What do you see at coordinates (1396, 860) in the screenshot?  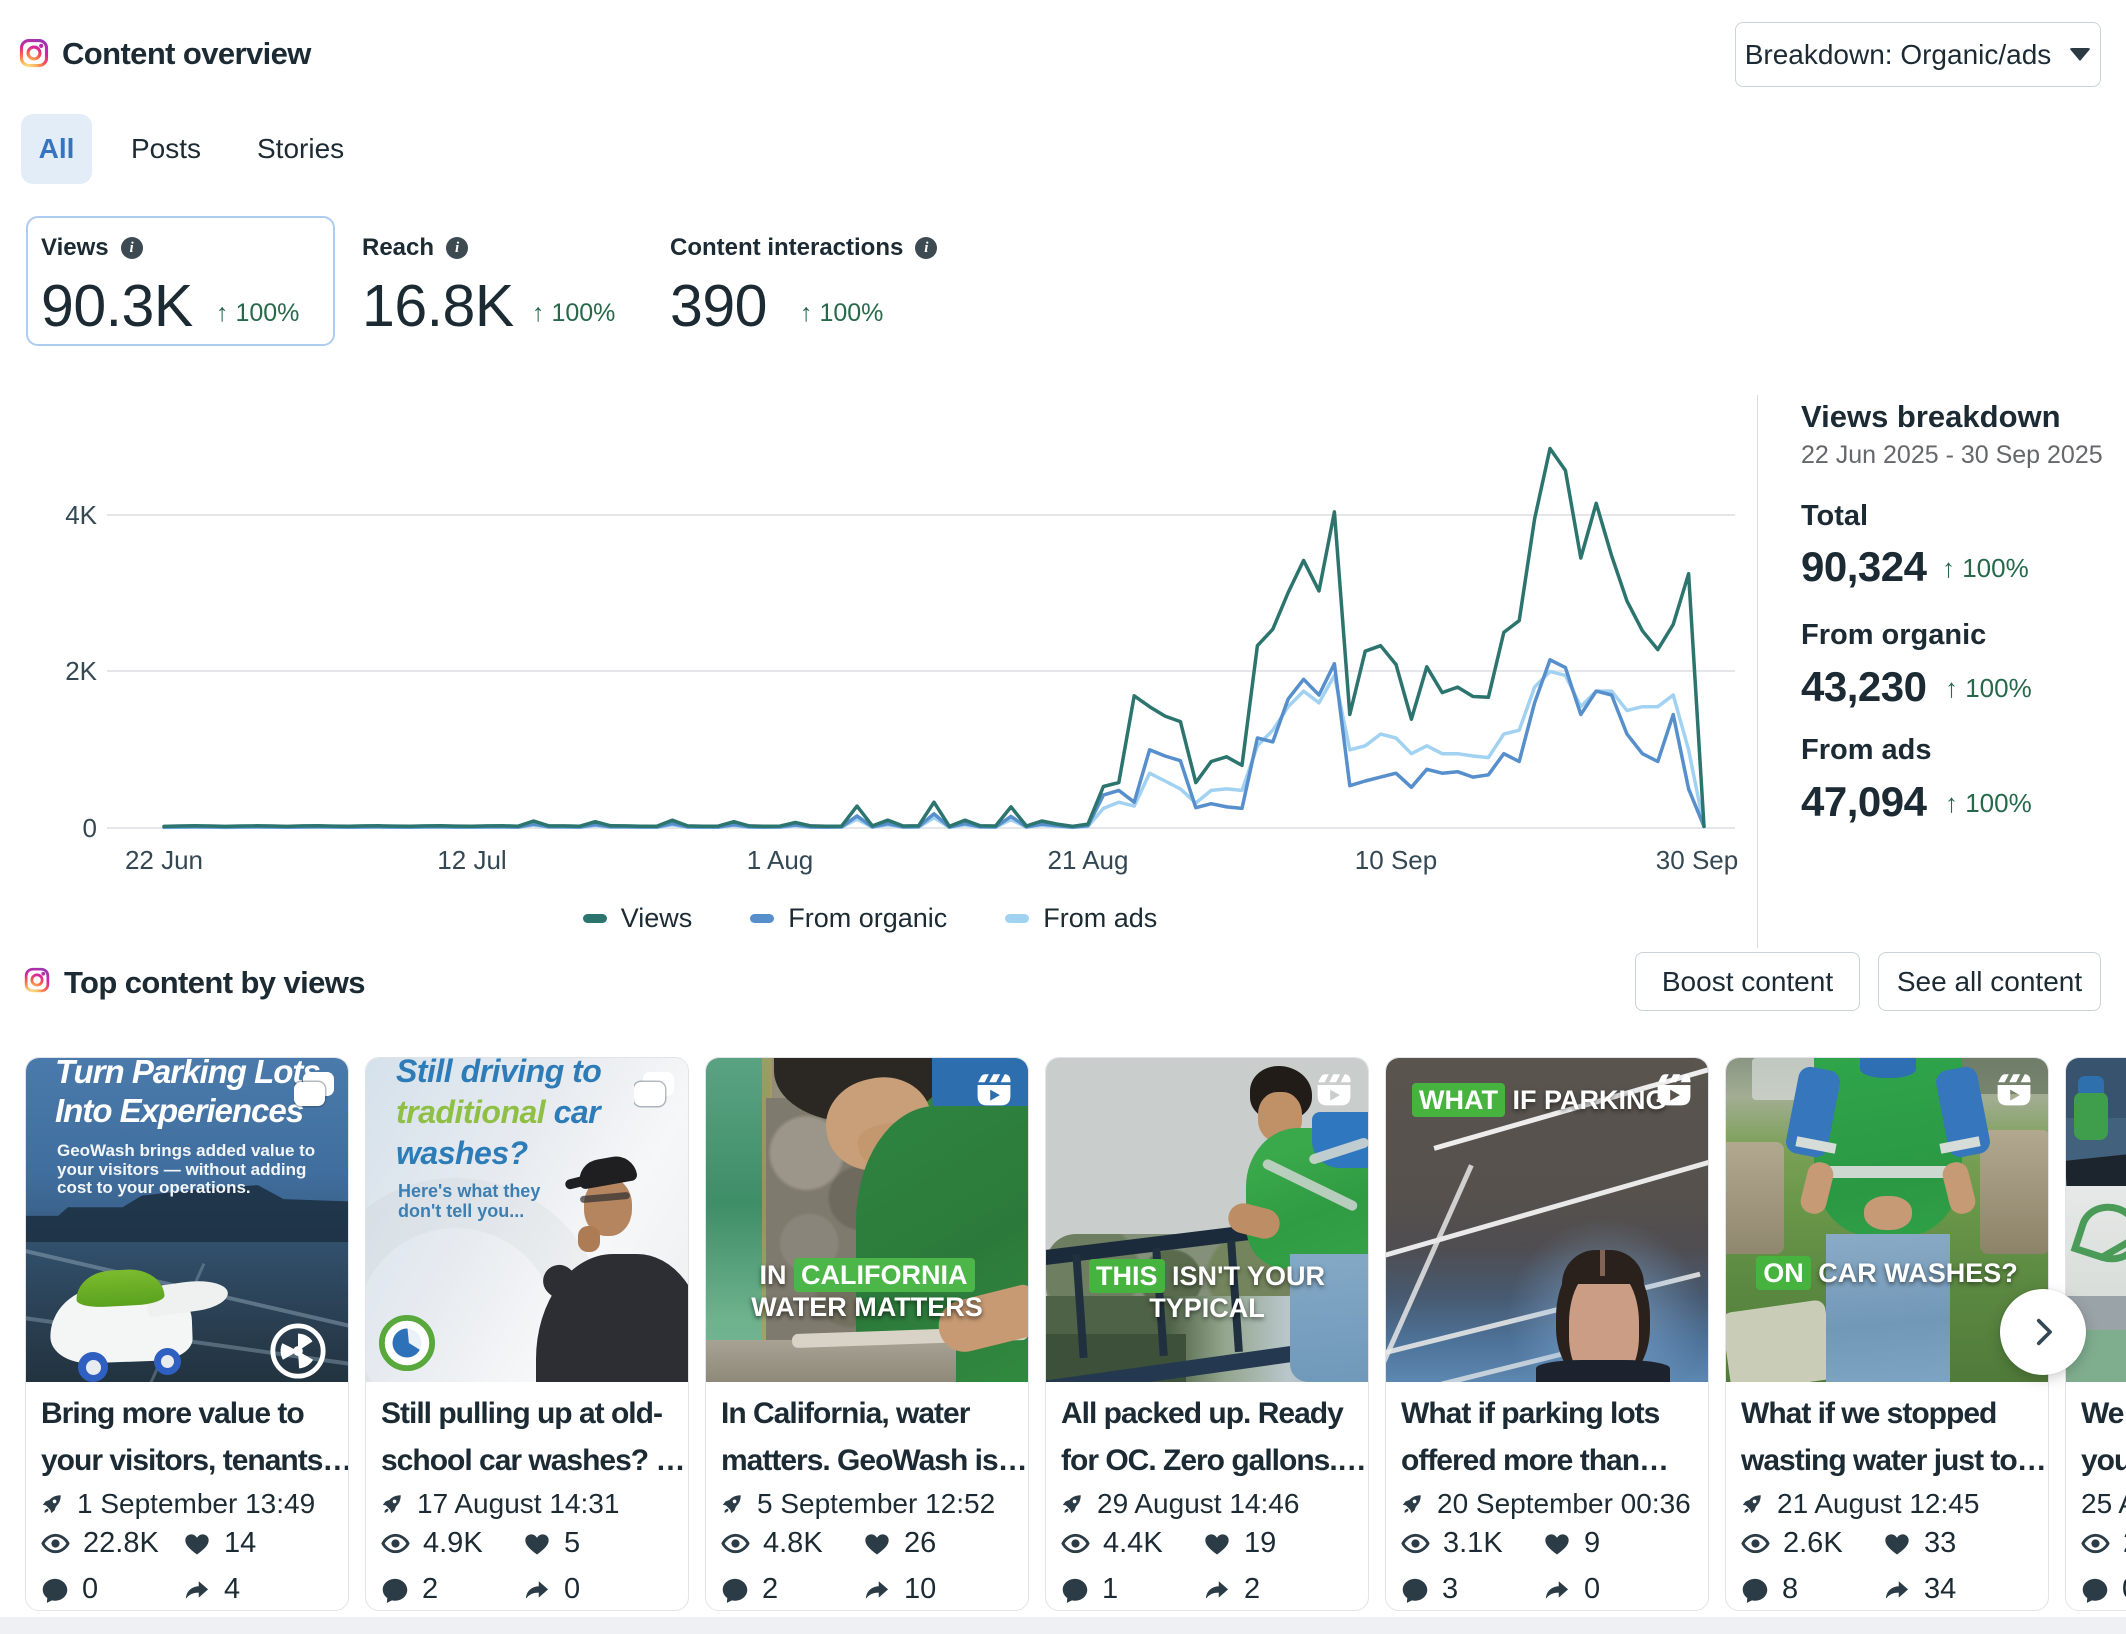 I see `svg-text: 10 Sep` at bounding box center [1396, 860].